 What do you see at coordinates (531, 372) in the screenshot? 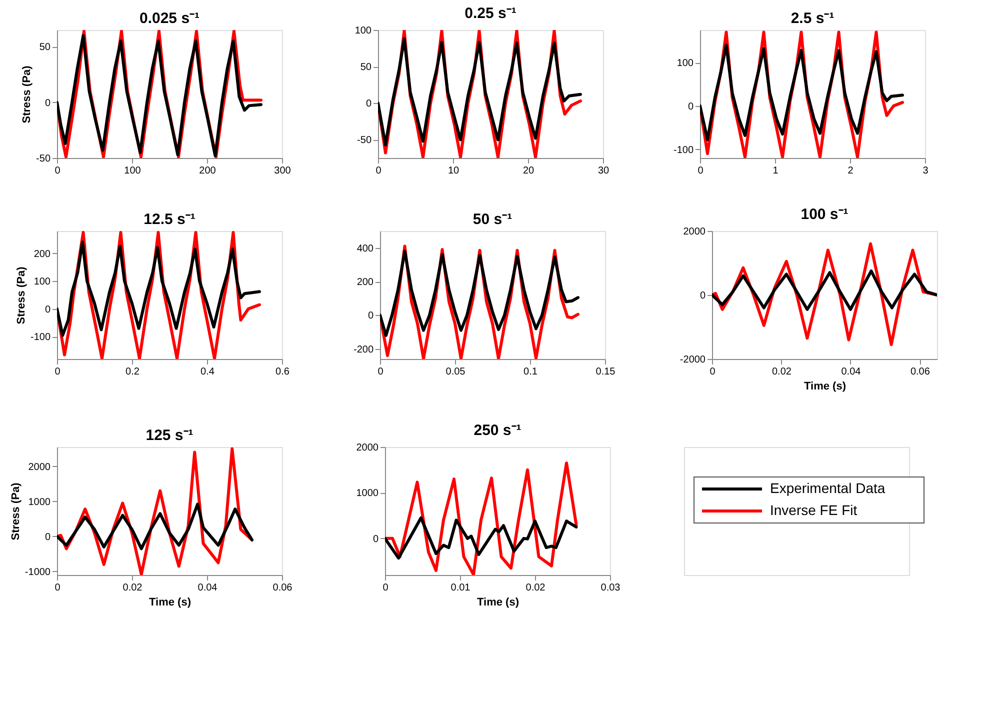
I see `x-tick-label: 0.1` at bounding box center [531, 372].